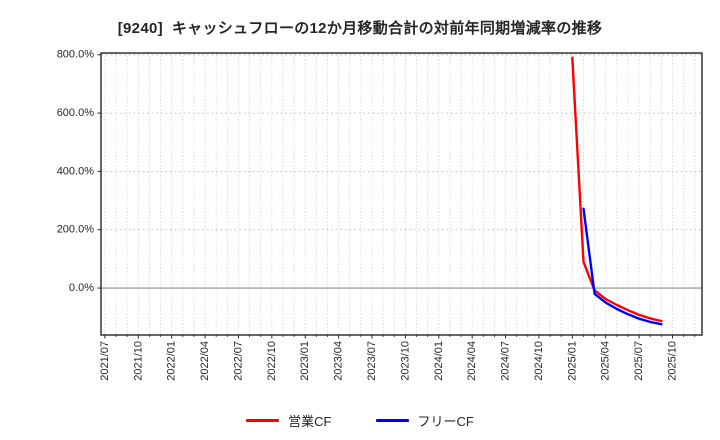 Image resolution: width=720 pixels, height=440 pixels. What do you see at coordinates (76, 171) in the screenshot?
I see `y-tick-label: 400.0%` at bounding box center [76, 171].